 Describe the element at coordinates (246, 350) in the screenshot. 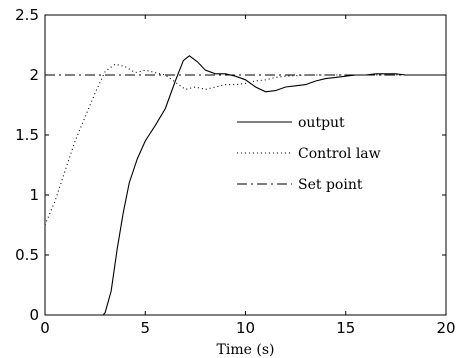

I see `x-axis-label: Time (s)` at that location.